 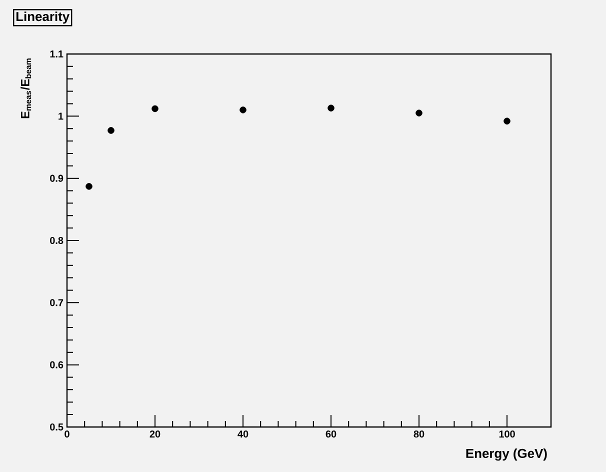 I want to click on y-tick-label: 0.5, so click(x=57, y=427).